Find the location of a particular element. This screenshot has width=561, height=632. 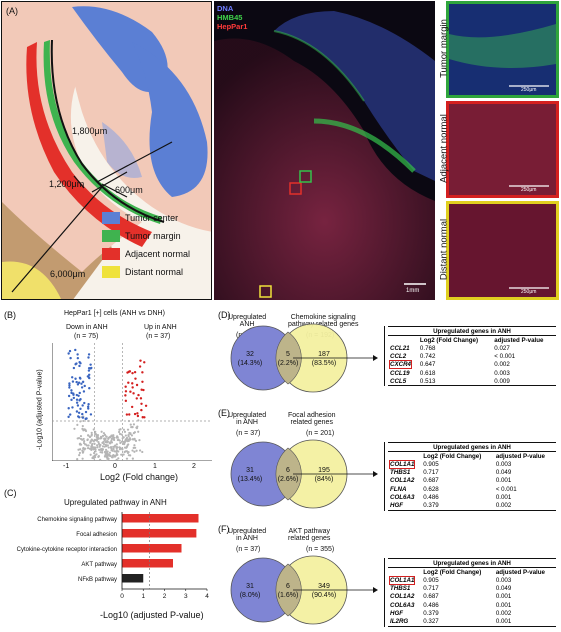

table-title: Upregulated genes in ANH is located at coordinates (472, 563).